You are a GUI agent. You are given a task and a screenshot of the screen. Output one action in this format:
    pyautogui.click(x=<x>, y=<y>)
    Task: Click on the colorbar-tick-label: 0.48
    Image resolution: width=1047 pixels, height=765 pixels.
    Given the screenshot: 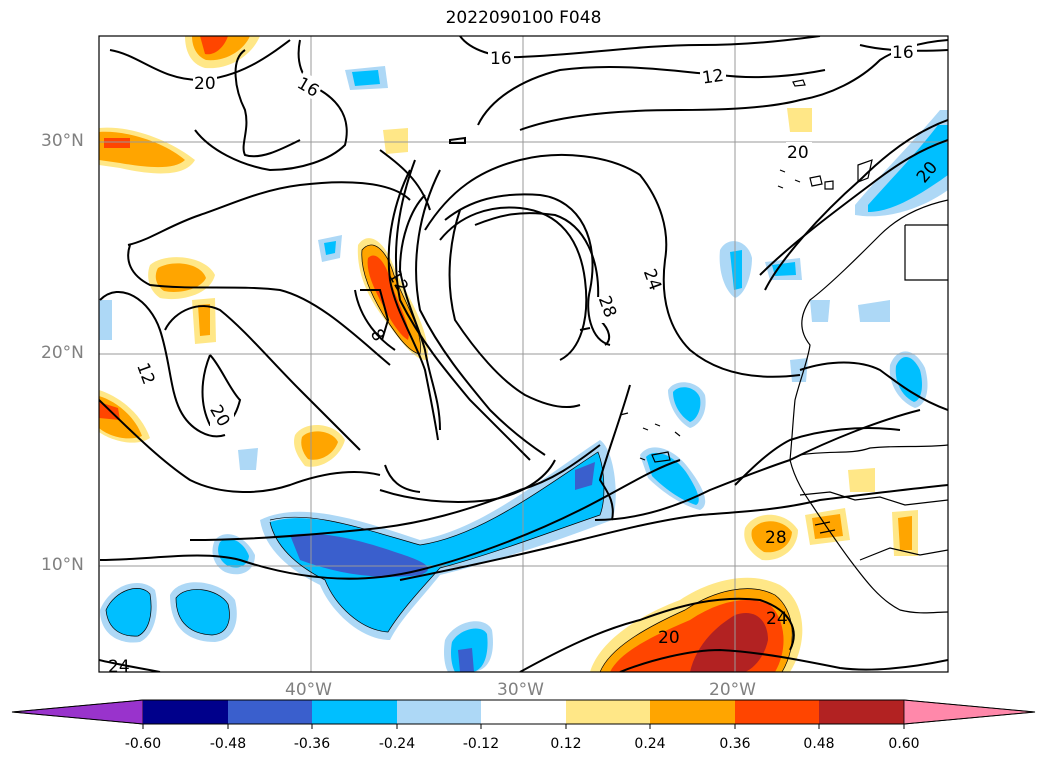 What is the action you would take?
    pyautogui.click(x=819, y=744)
    